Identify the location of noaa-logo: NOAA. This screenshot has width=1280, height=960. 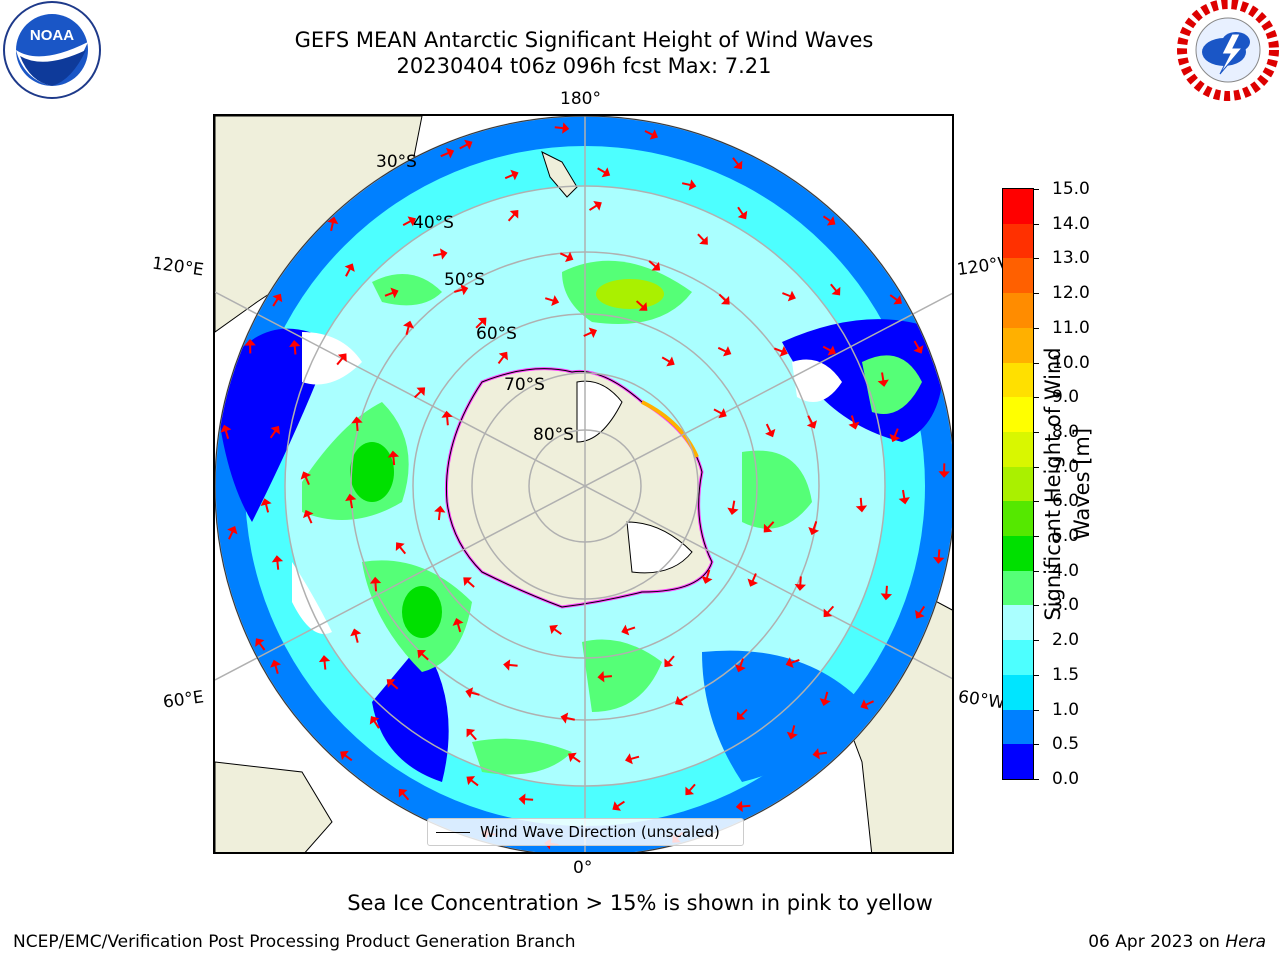
(52, 52).